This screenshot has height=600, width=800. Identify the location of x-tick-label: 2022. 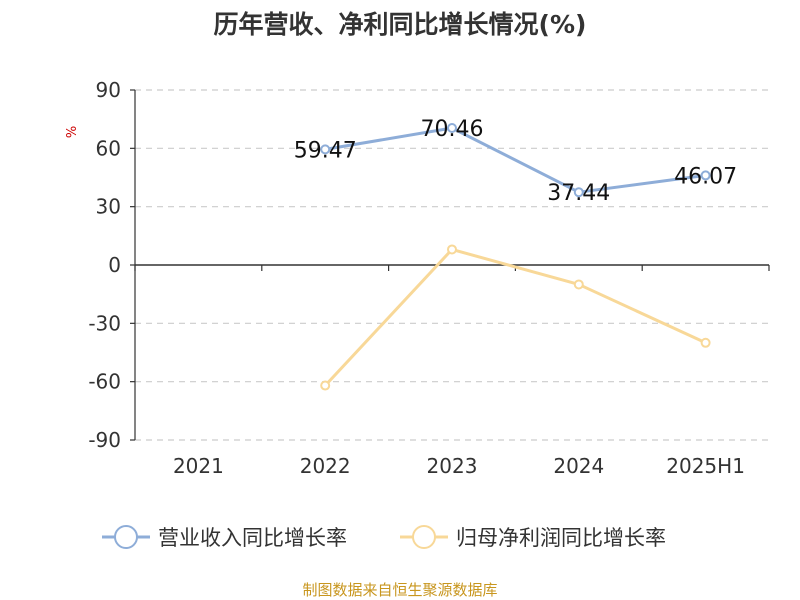
(325, 466).